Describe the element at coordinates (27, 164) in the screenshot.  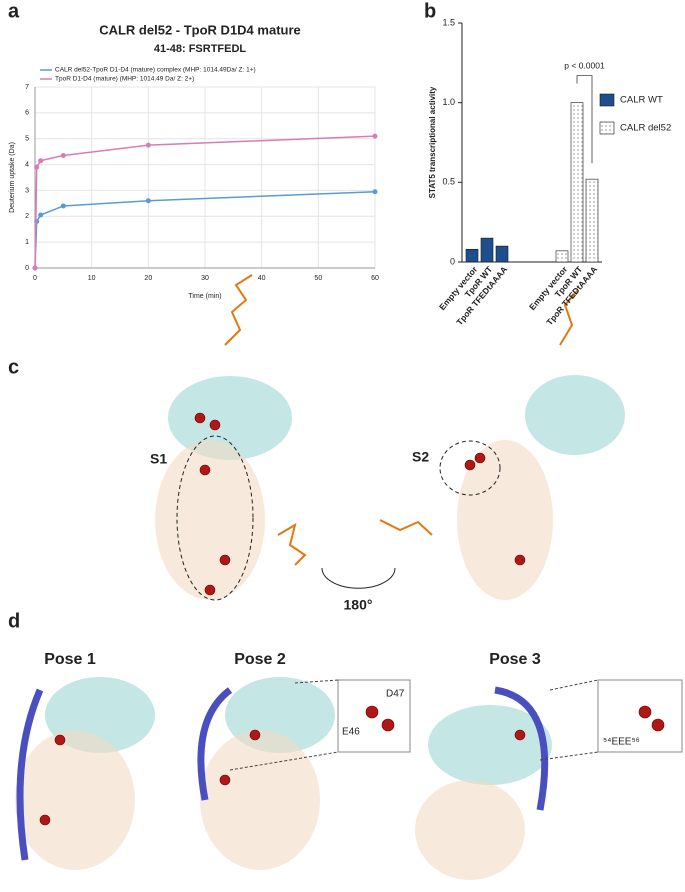
I see `y-tick-label: 4` at that location.